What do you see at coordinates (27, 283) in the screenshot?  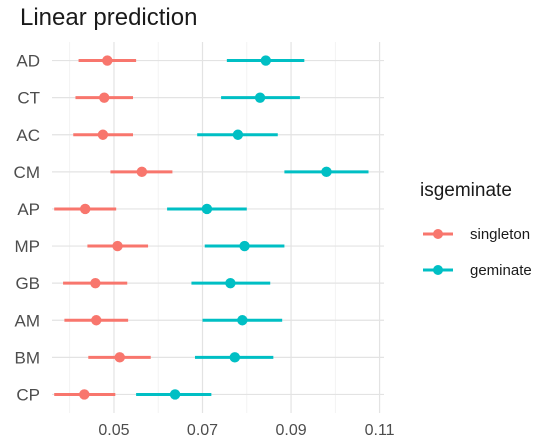 I see `y-tick-label: GB` at bounding box center [27, 283].